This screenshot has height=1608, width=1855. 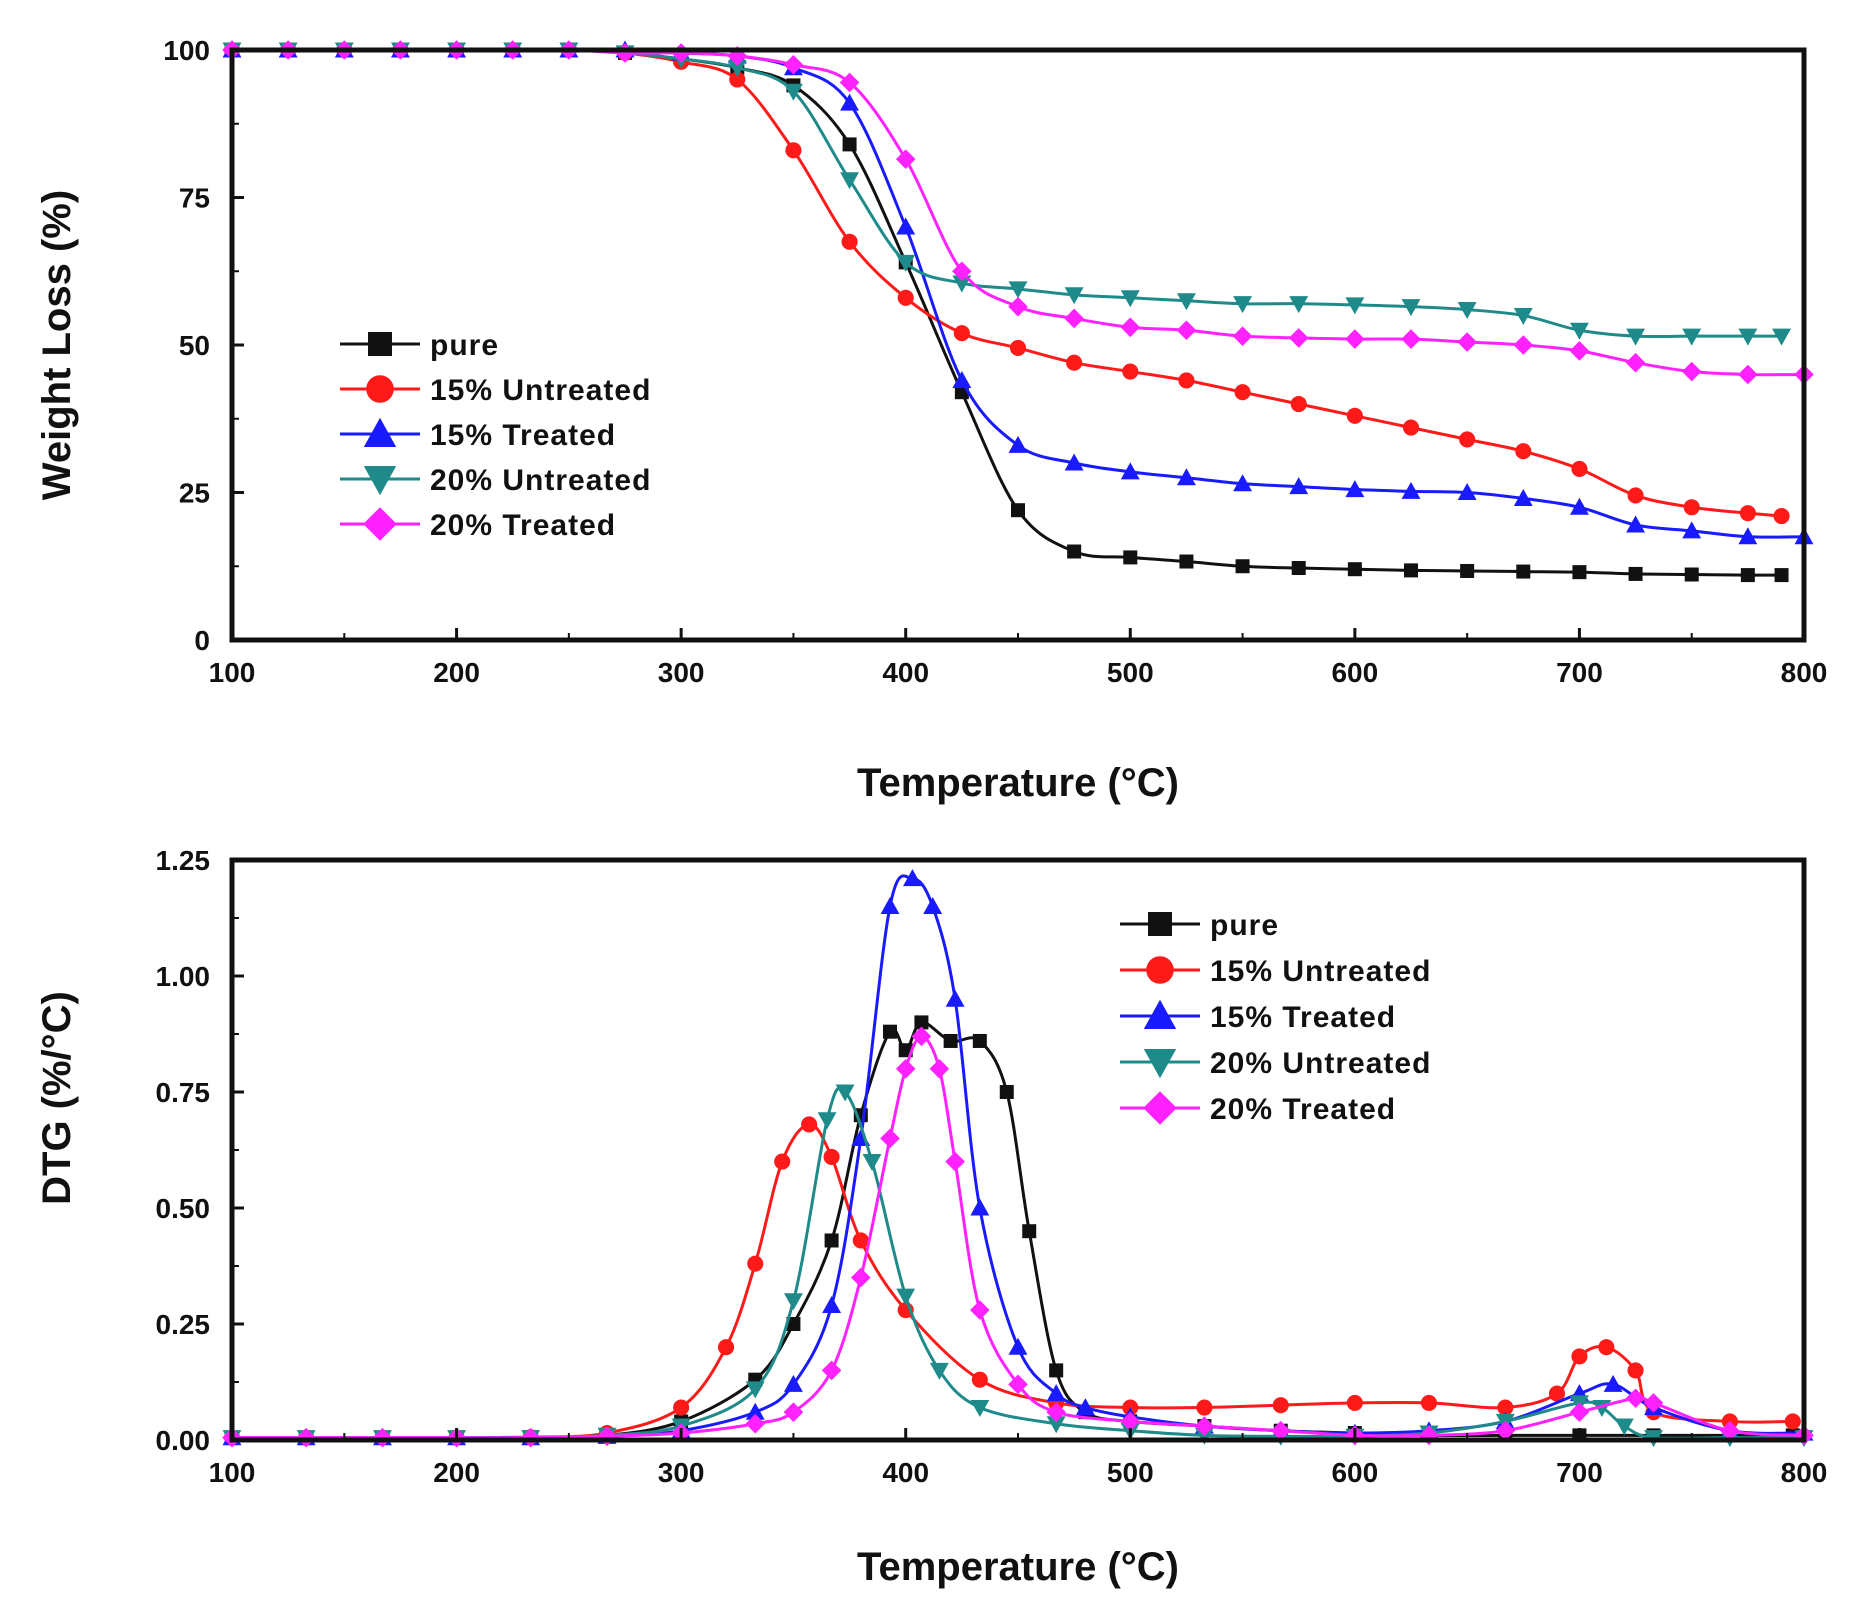 What do you see at coordinates (1275, 971) in the screenshot?
I see `dtg-legend-entry-15pct-untreated: 15% Untreated` at bounding box center [1275, 971].